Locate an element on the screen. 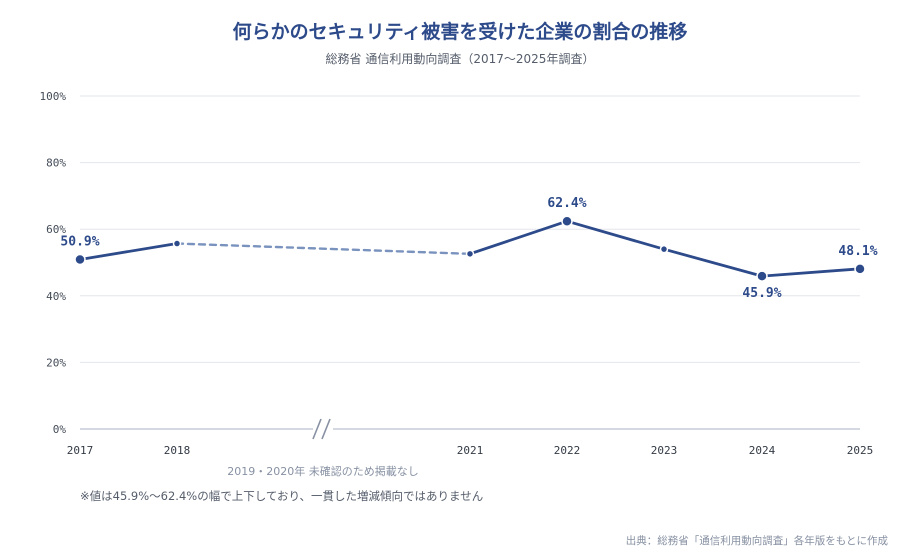  chart-title: 何らかのセキュリティ被害を受けた企業の割合の推移 is located at coordinates (460, 31).